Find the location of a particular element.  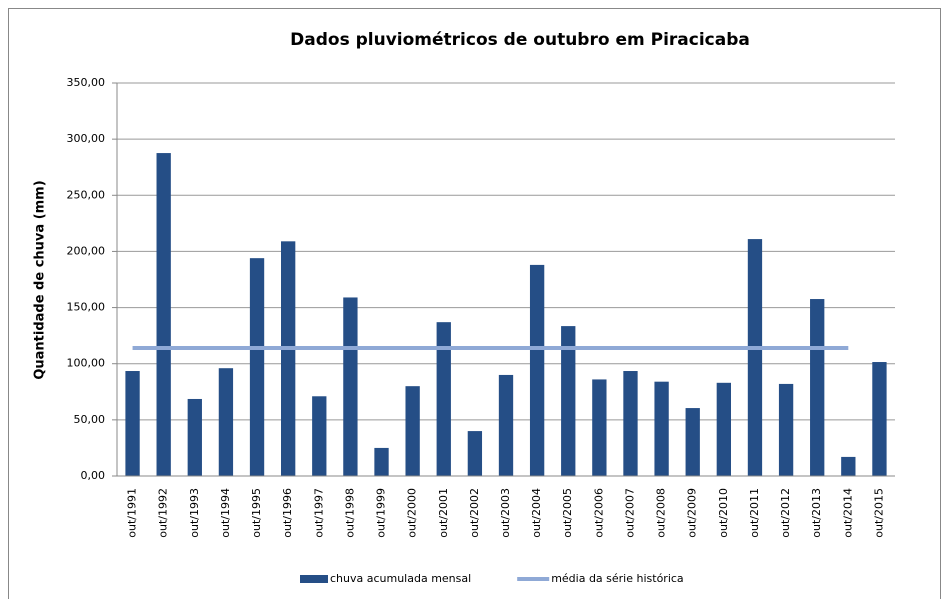

y-tick-label: 250,00 is located at coordinates (86, 194).